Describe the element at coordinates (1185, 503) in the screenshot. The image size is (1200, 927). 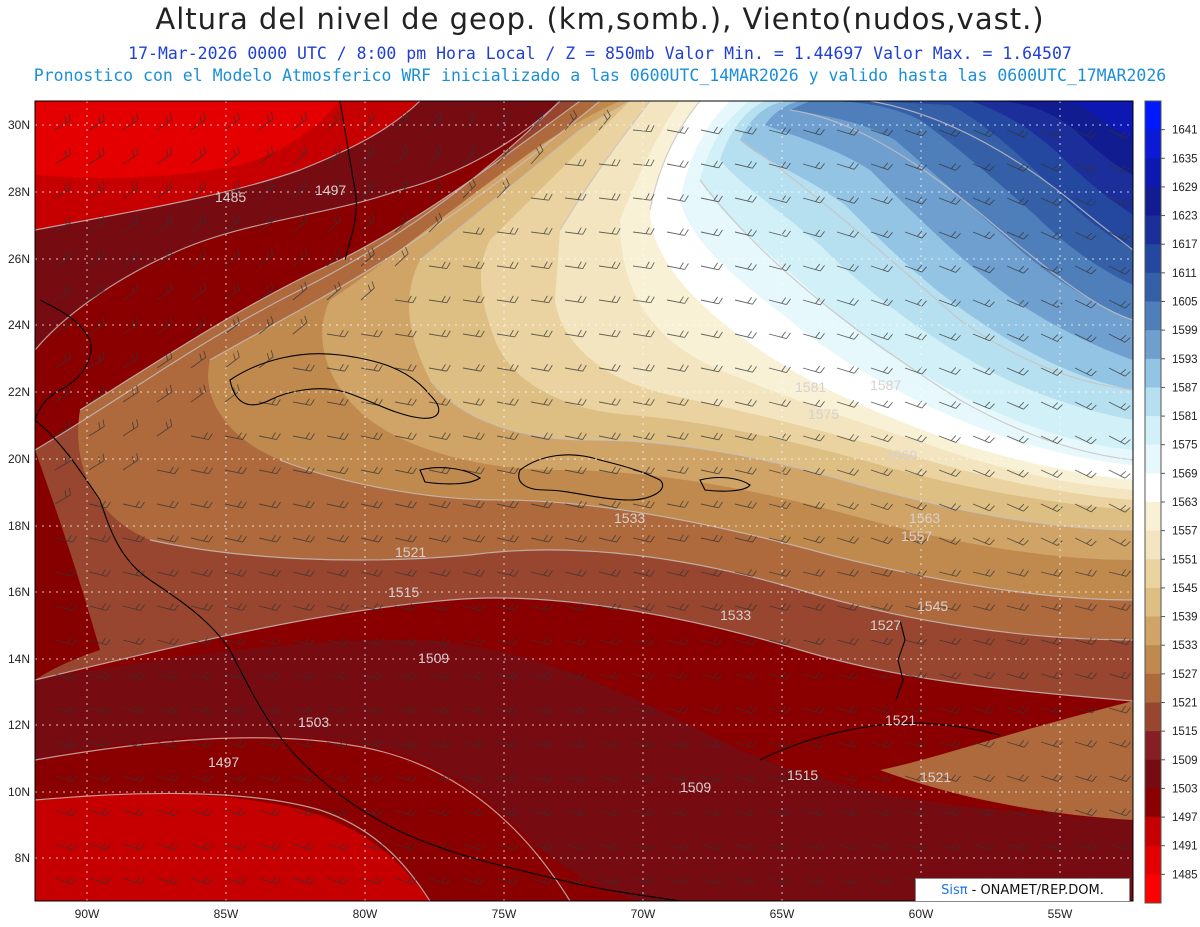
I see `colorbar-label: 1563` at that location.